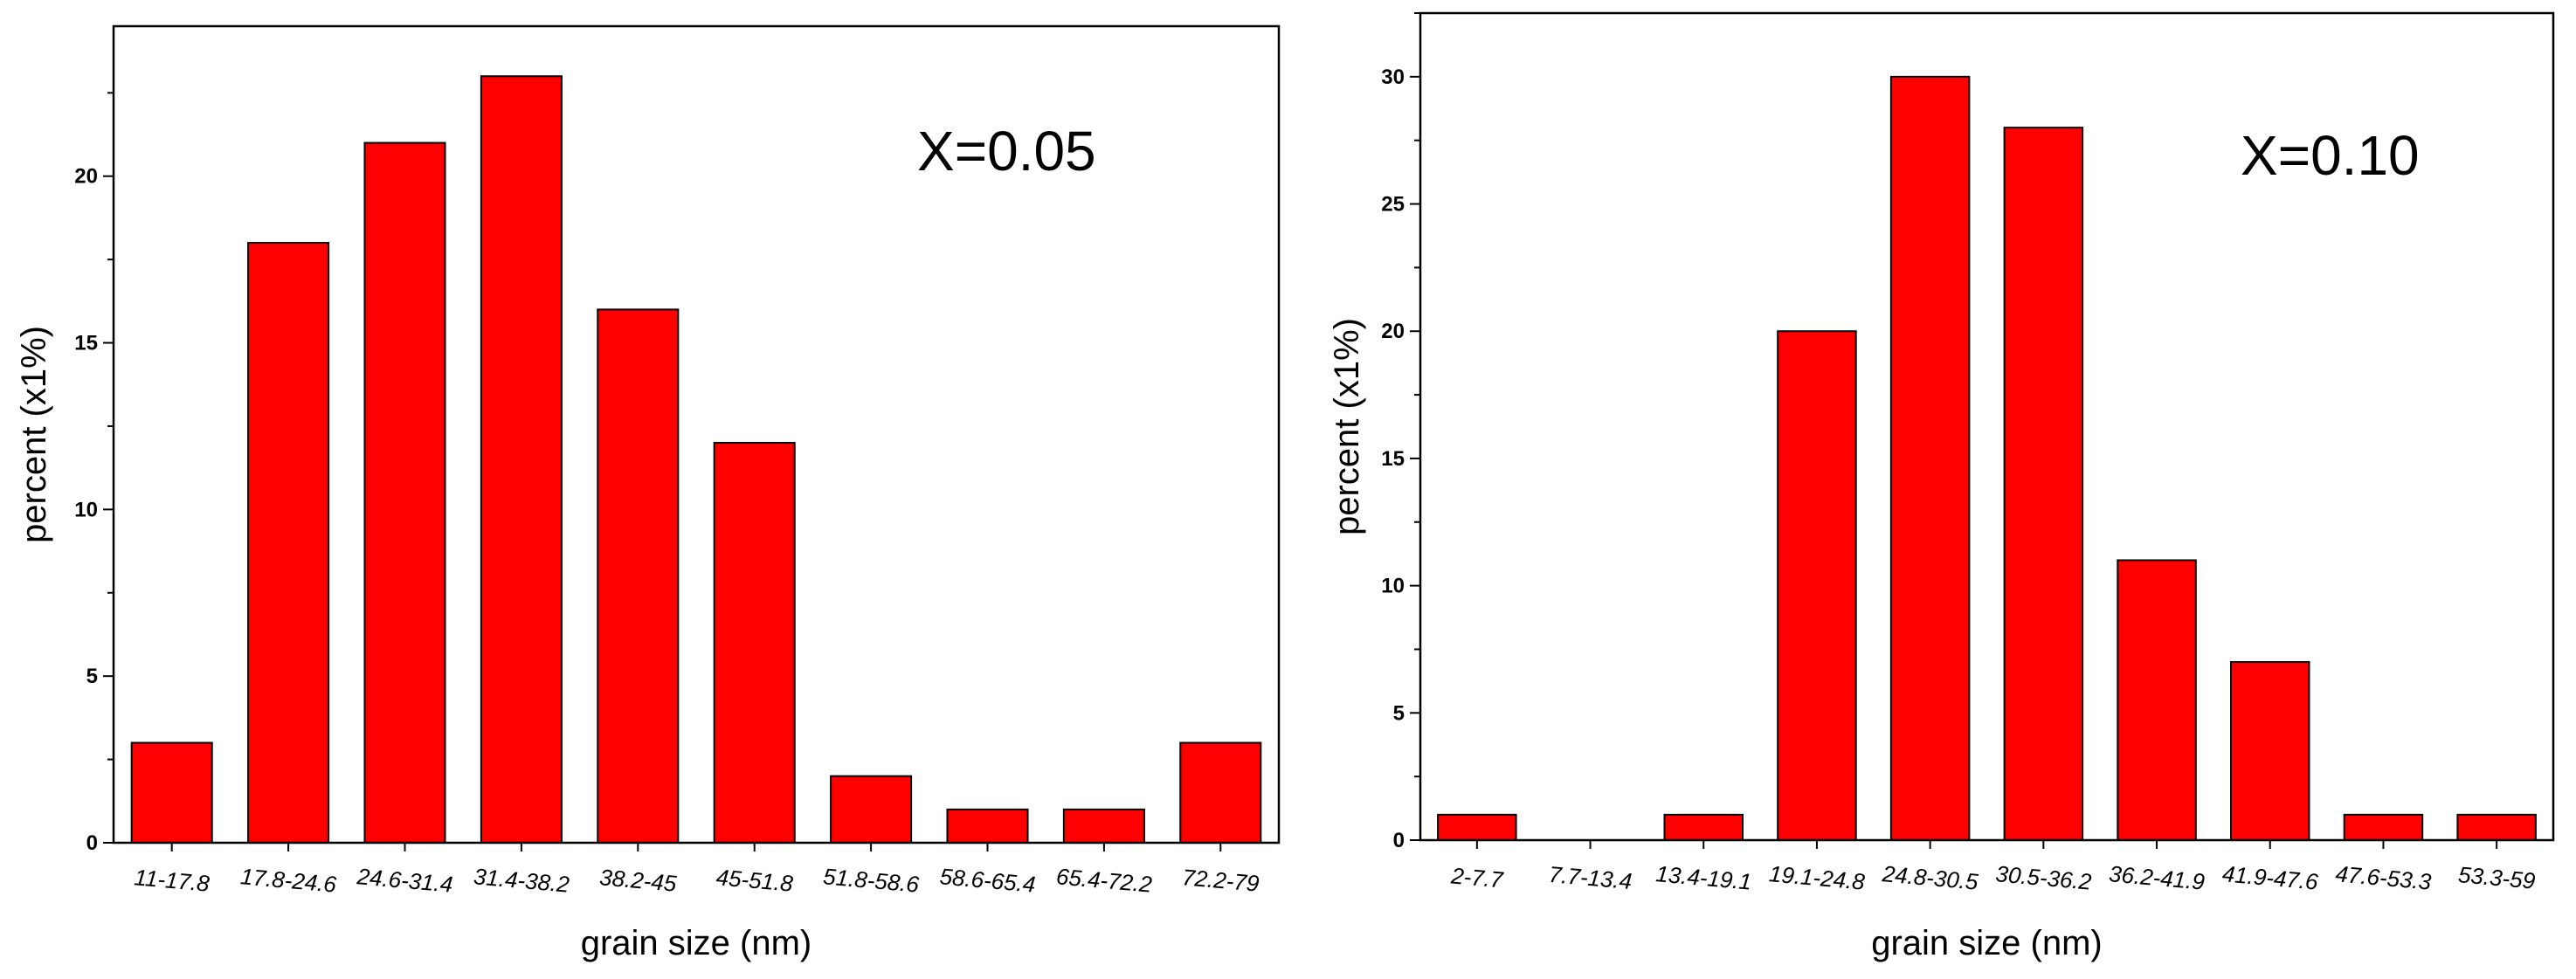 The width and height of the screenshot is (2576, 979). Describe the element at coordinates (1590, 877) in the screenshot. I see `x-category-label: 7.7-13.4` at that location.